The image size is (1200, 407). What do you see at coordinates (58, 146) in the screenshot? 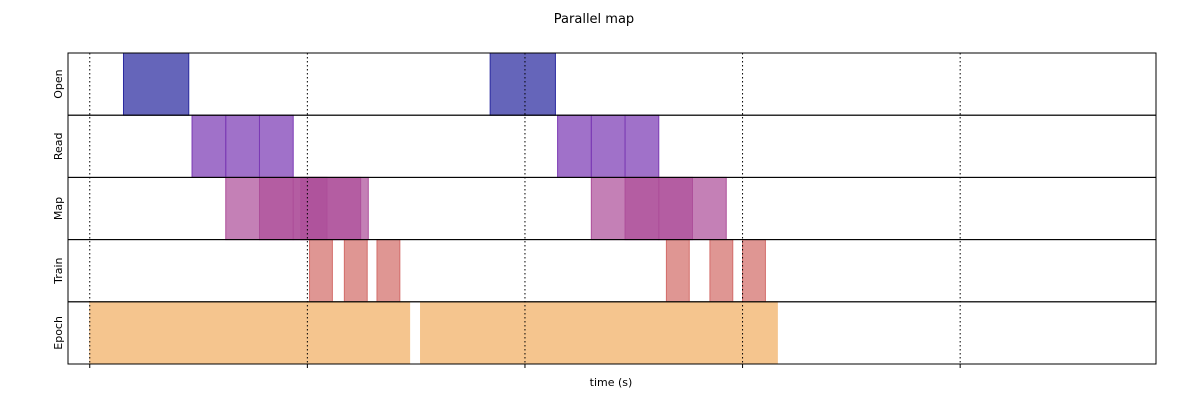
I see `row-label-read: Read` at bounding box center [58, 146].